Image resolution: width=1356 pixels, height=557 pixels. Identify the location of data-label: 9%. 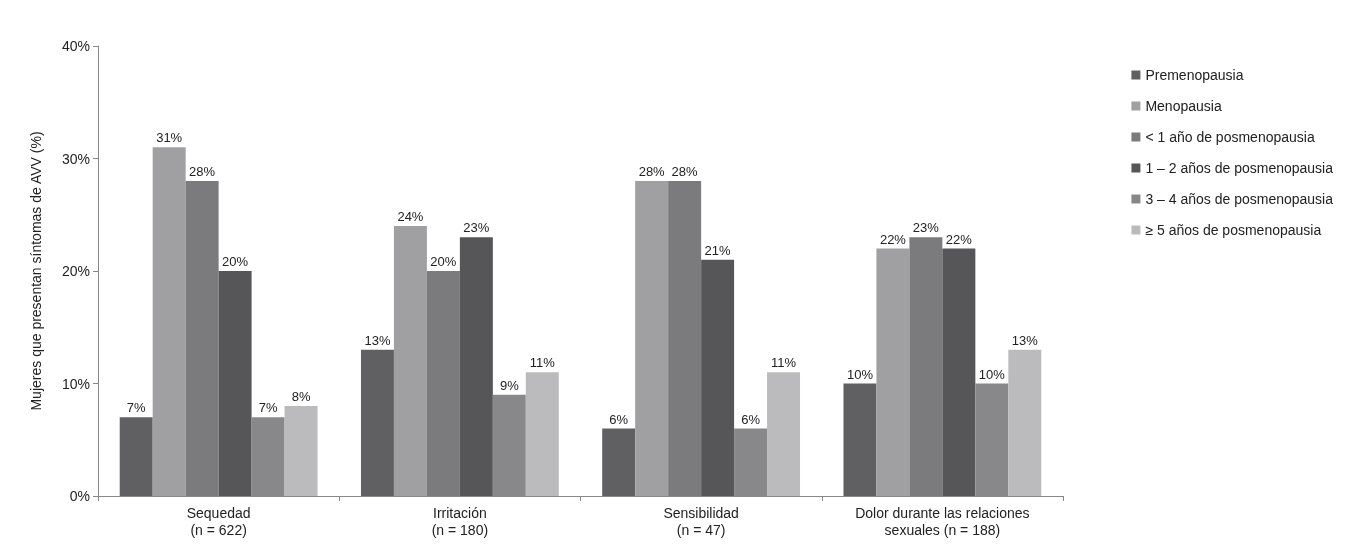
(509, 385).